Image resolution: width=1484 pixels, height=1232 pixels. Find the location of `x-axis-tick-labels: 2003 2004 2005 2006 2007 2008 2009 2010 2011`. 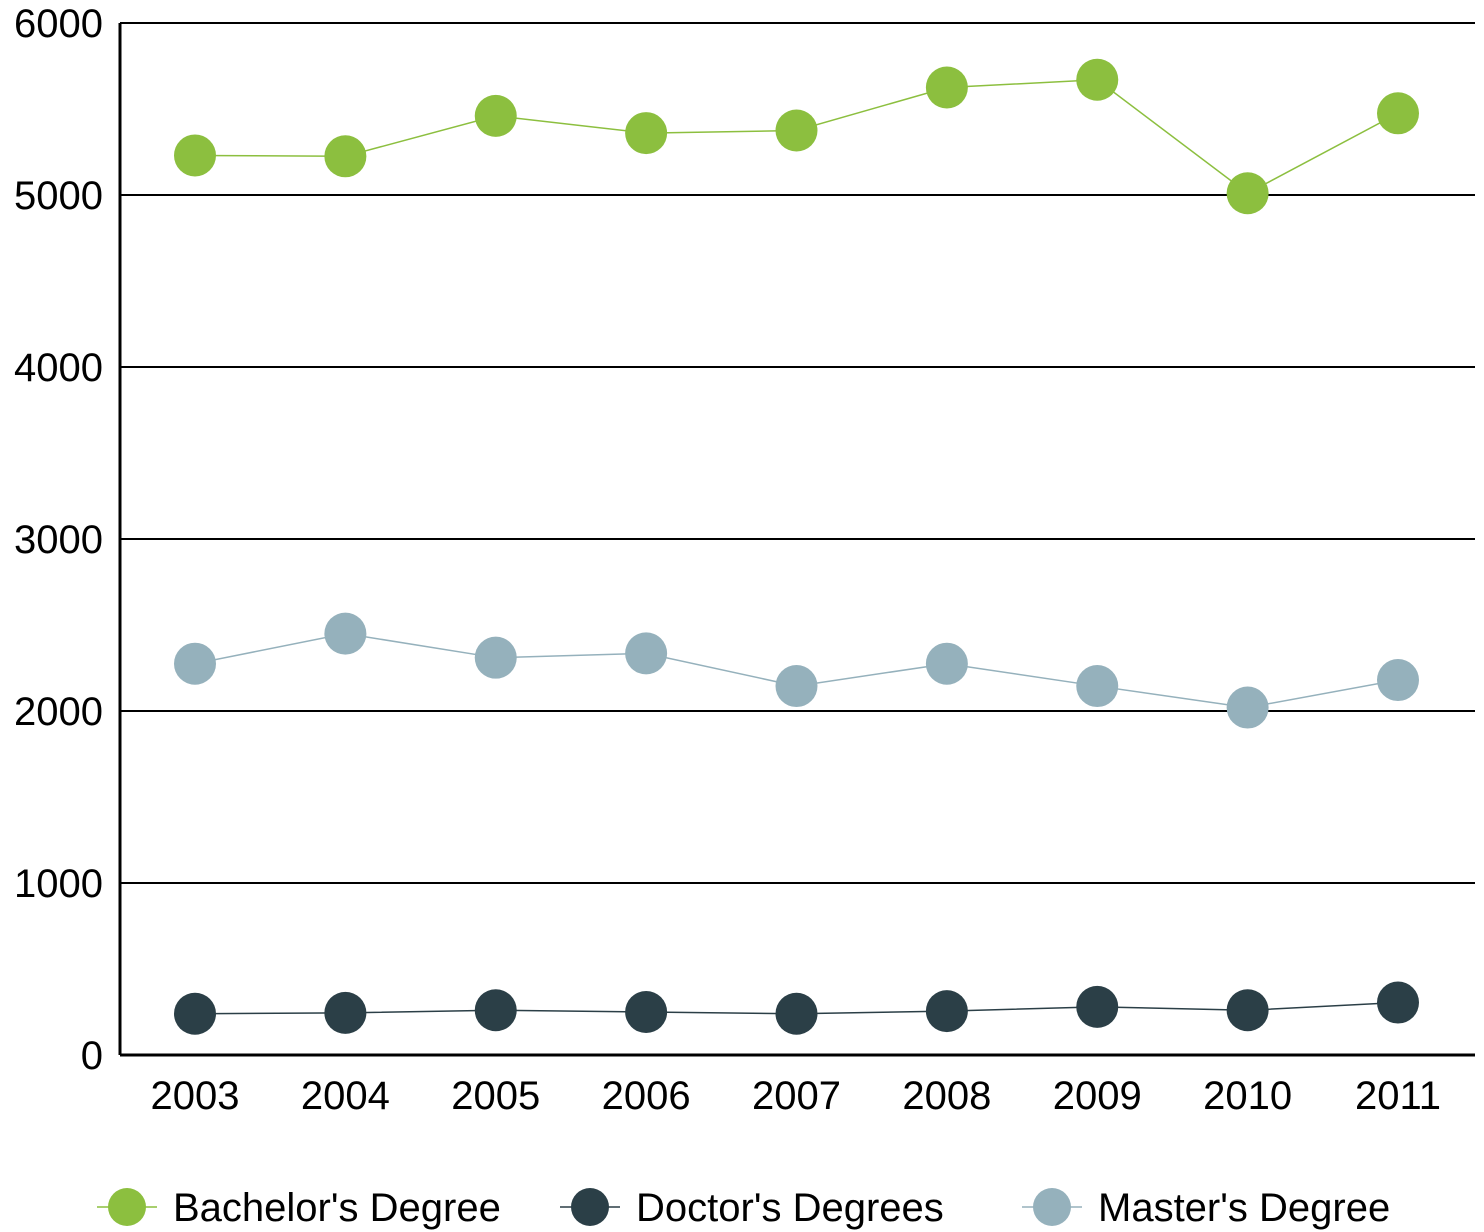

x-axis-tick-labels: 2003 2004 2005 2006 2007 2008 2009 2010 2011 is located at coordinates (796, 1096).